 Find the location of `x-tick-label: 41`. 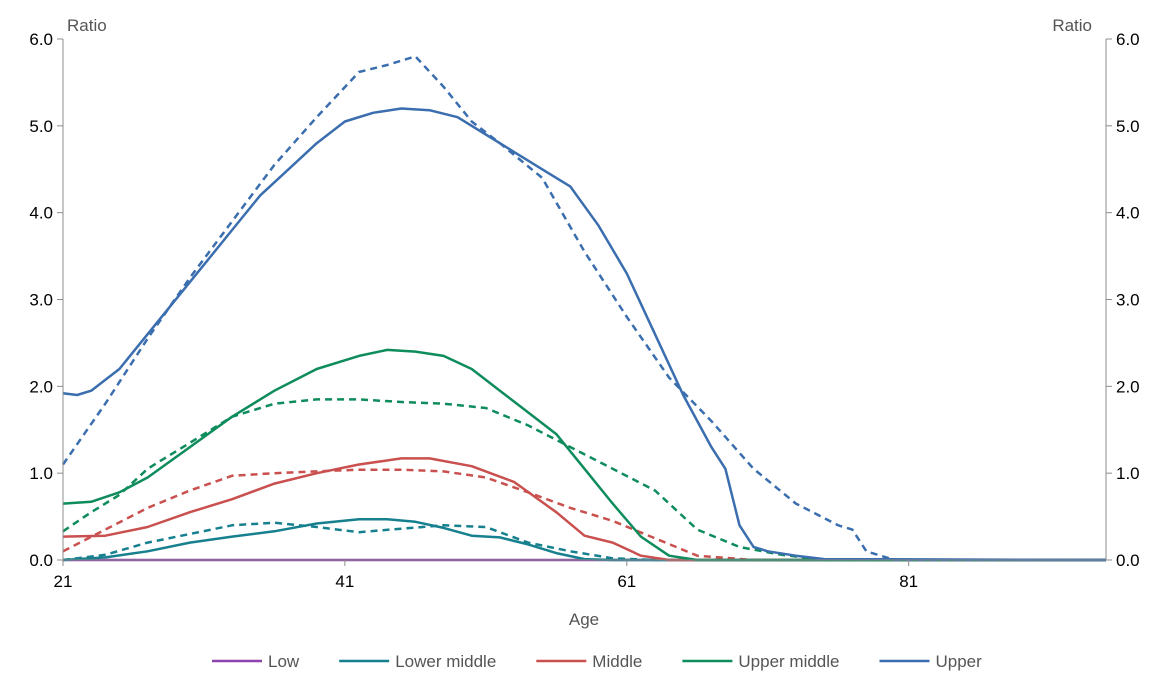

x-tick-label: 41 is located at coordinates (344, 581).